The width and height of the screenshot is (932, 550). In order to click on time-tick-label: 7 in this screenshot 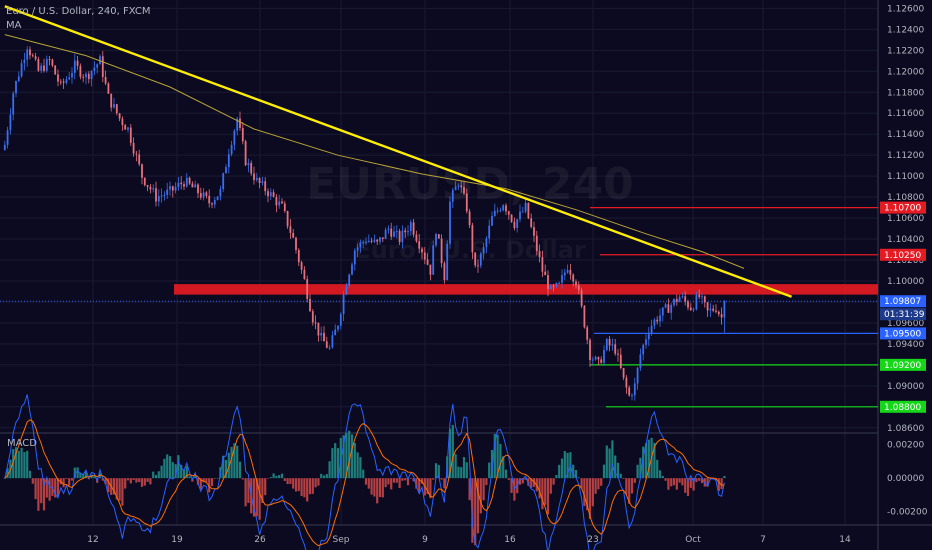, I will do `click(763, 540)`.